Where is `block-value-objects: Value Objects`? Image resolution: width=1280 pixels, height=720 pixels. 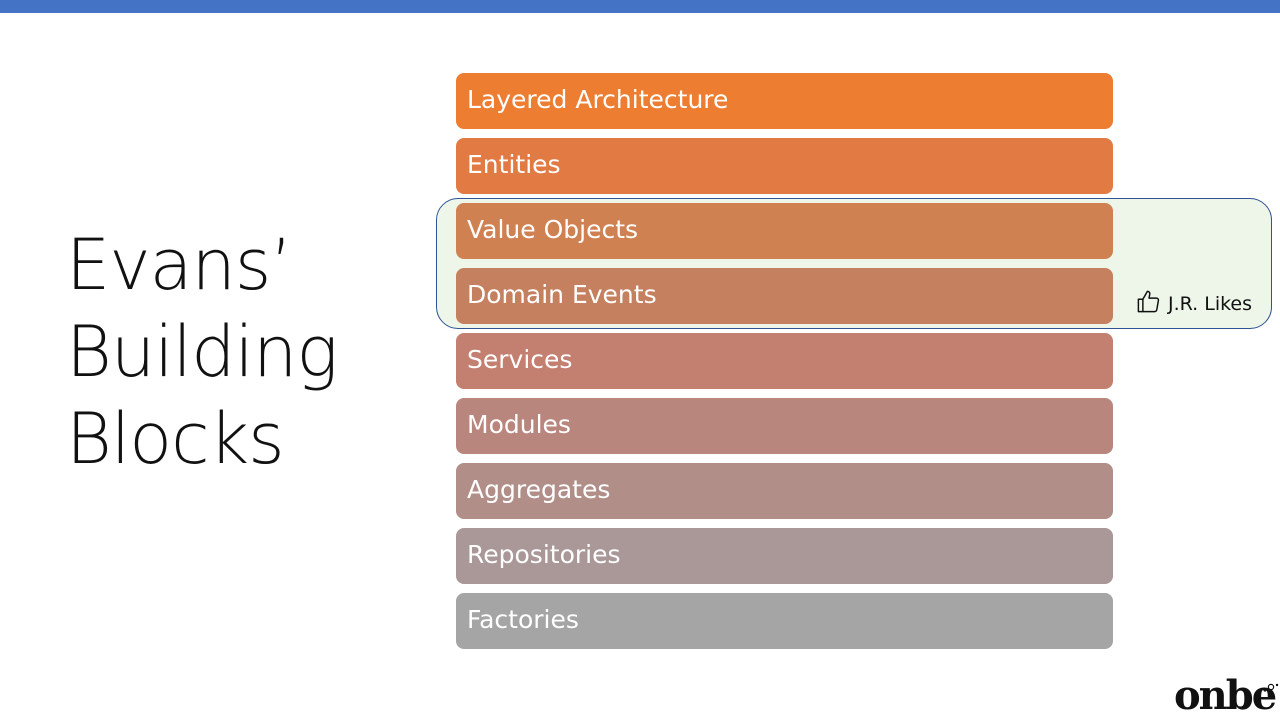 block-value-objects: Value Objects is located at coordinates (784, 231).